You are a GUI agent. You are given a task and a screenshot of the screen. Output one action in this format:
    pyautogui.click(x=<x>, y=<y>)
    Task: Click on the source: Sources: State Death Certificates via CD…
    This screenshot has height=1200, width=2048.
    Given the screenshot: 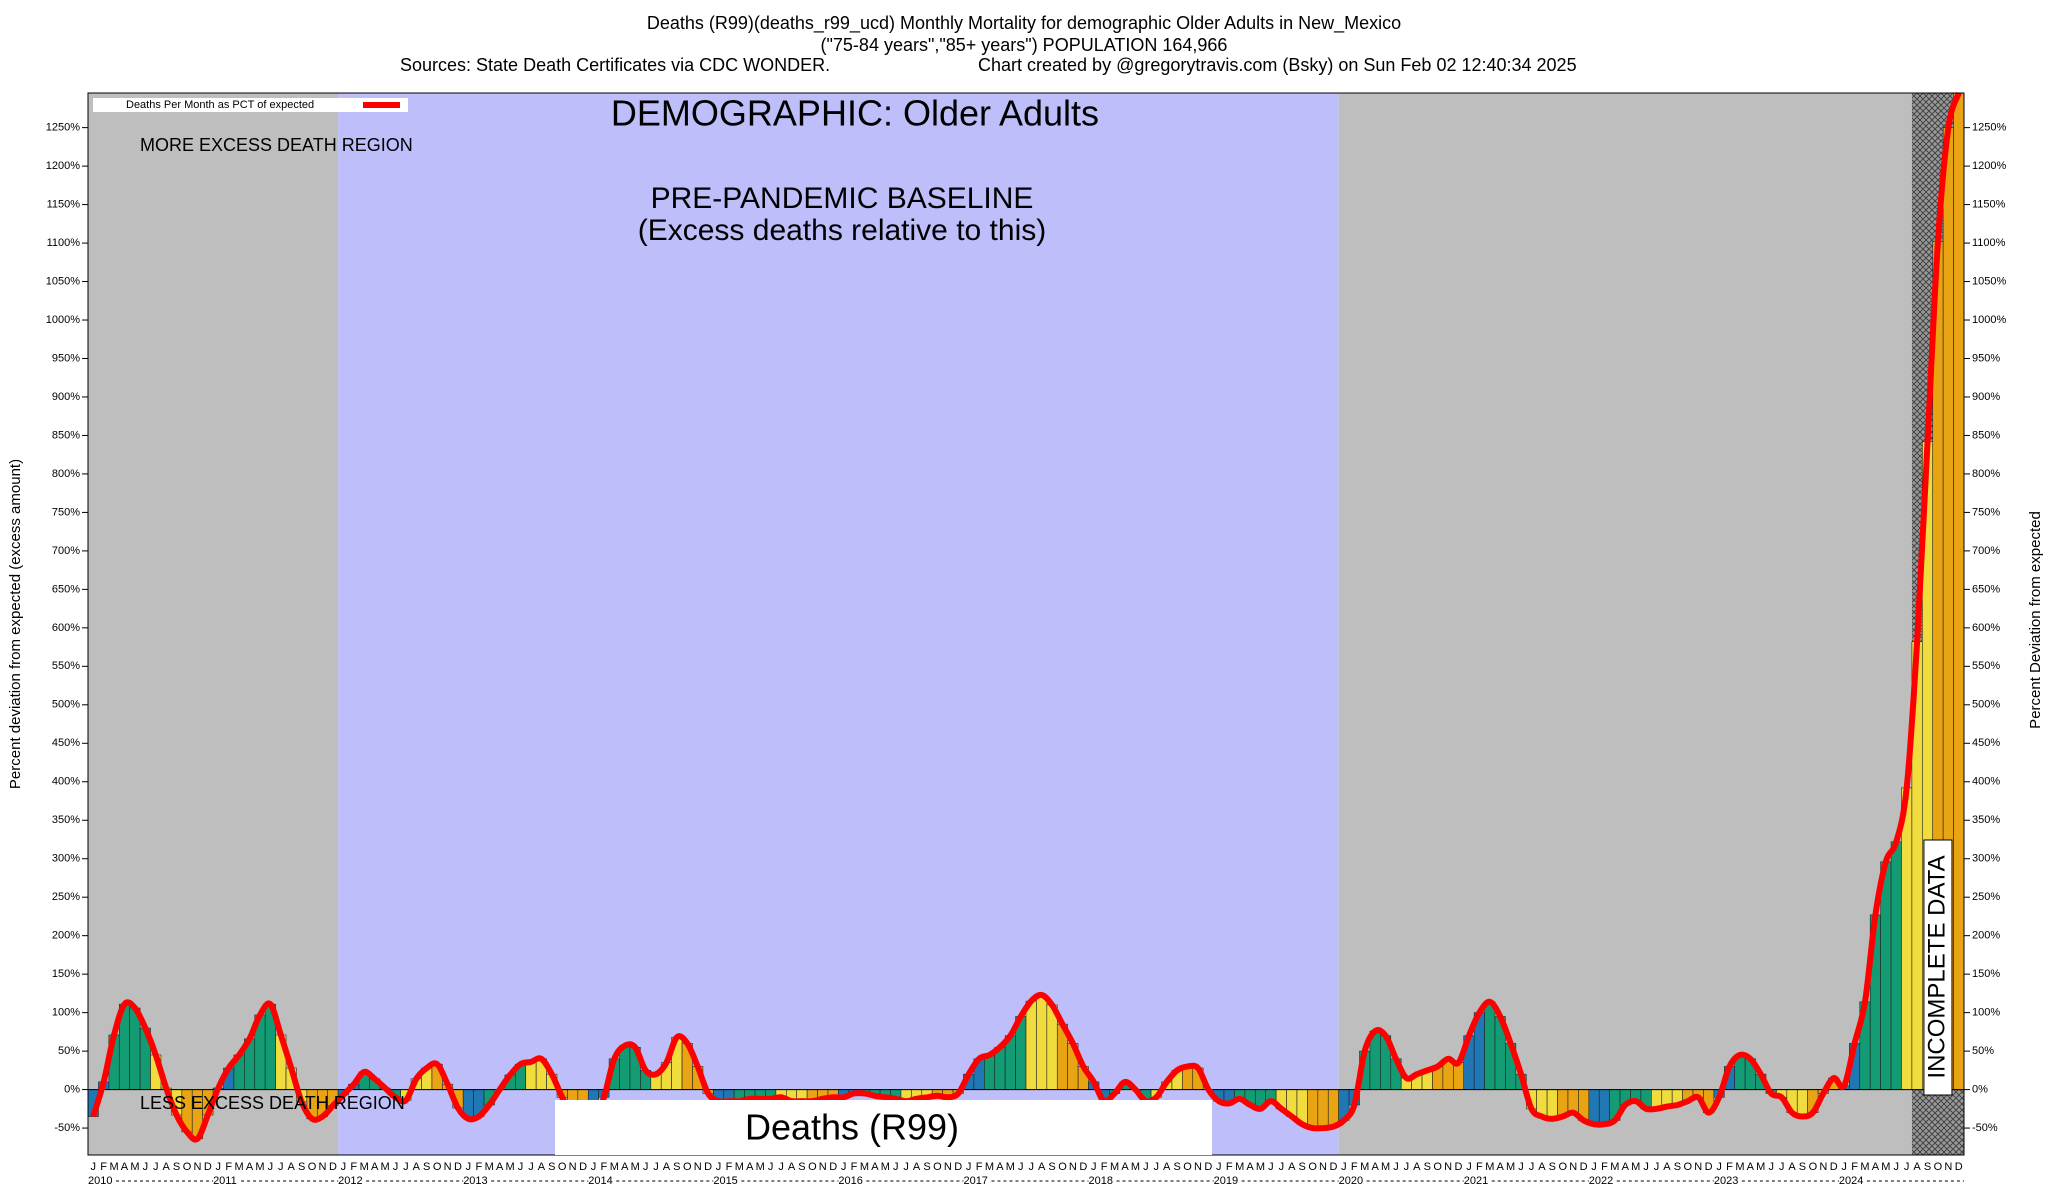 What is the action you would take?
    pyautogui.click(x=615, y=65)
    